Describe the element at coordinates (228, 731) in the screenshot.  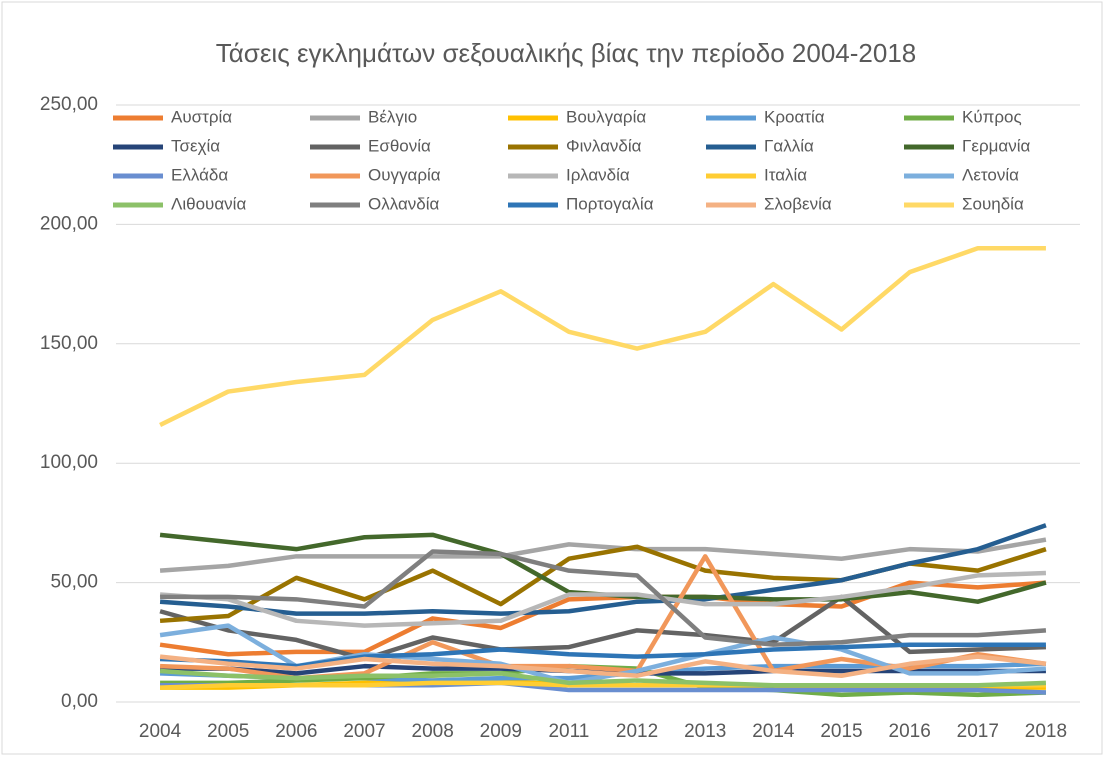
I see `x-tick-label: 2005` at that location.